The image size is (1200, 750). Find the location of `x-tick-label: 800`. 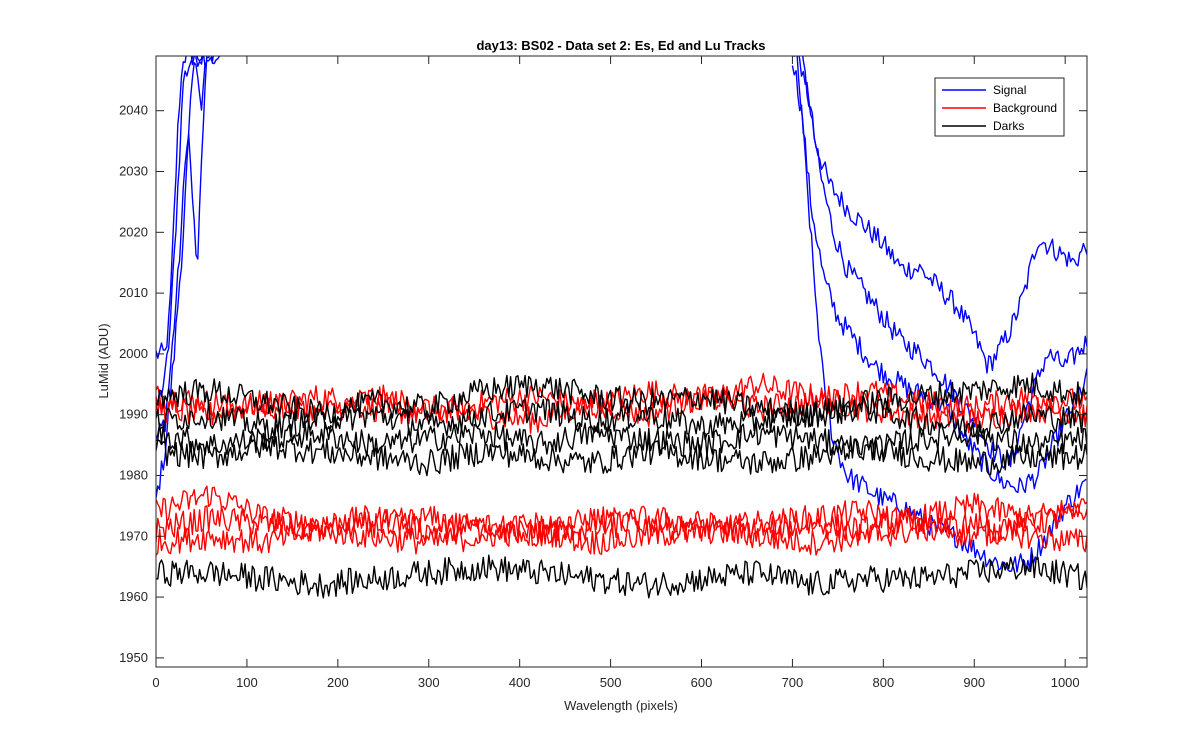

x-tick-label: 800 is located at coordinates (883, 682).